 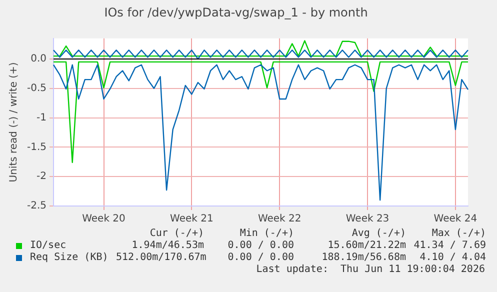 What do you see at coordinates (14, 122) in the screenshot?
I see `y-axis-title: Units read (-) / write (+)` at bounding box center [14, 122].